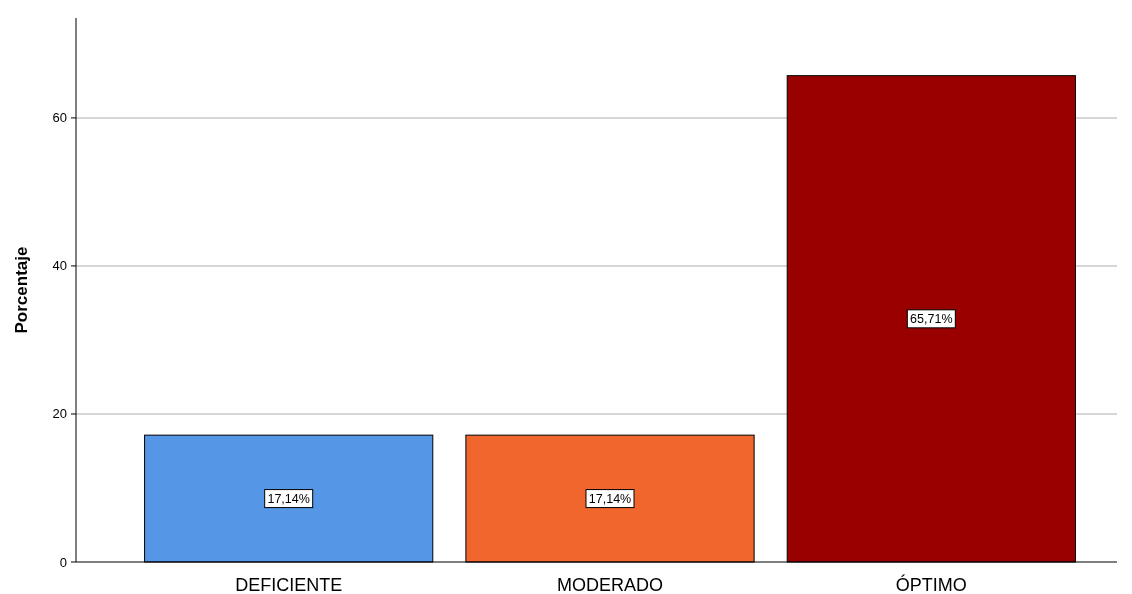 Image resolution: width=1132 pixels, height=594 pixels. Describe the element at coordinates (59, 118) in the screenshot. I see `y-tick-label: 60` at that location.